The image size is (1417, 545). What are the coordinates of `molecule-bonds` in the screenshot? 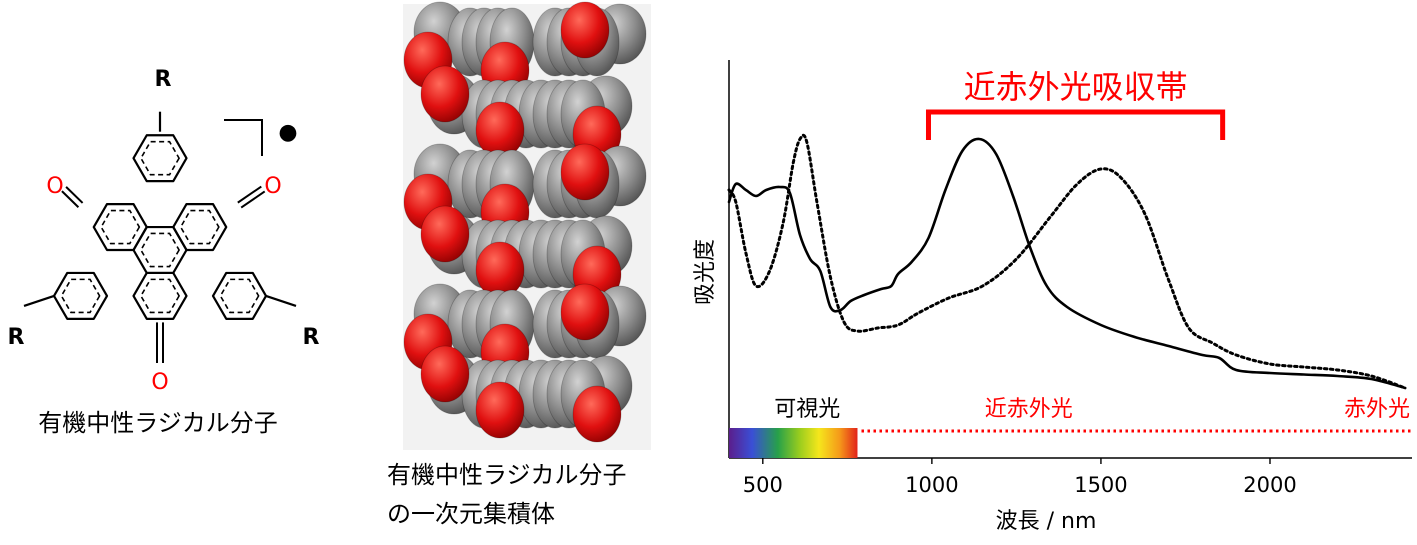 It's located at (160, 237).